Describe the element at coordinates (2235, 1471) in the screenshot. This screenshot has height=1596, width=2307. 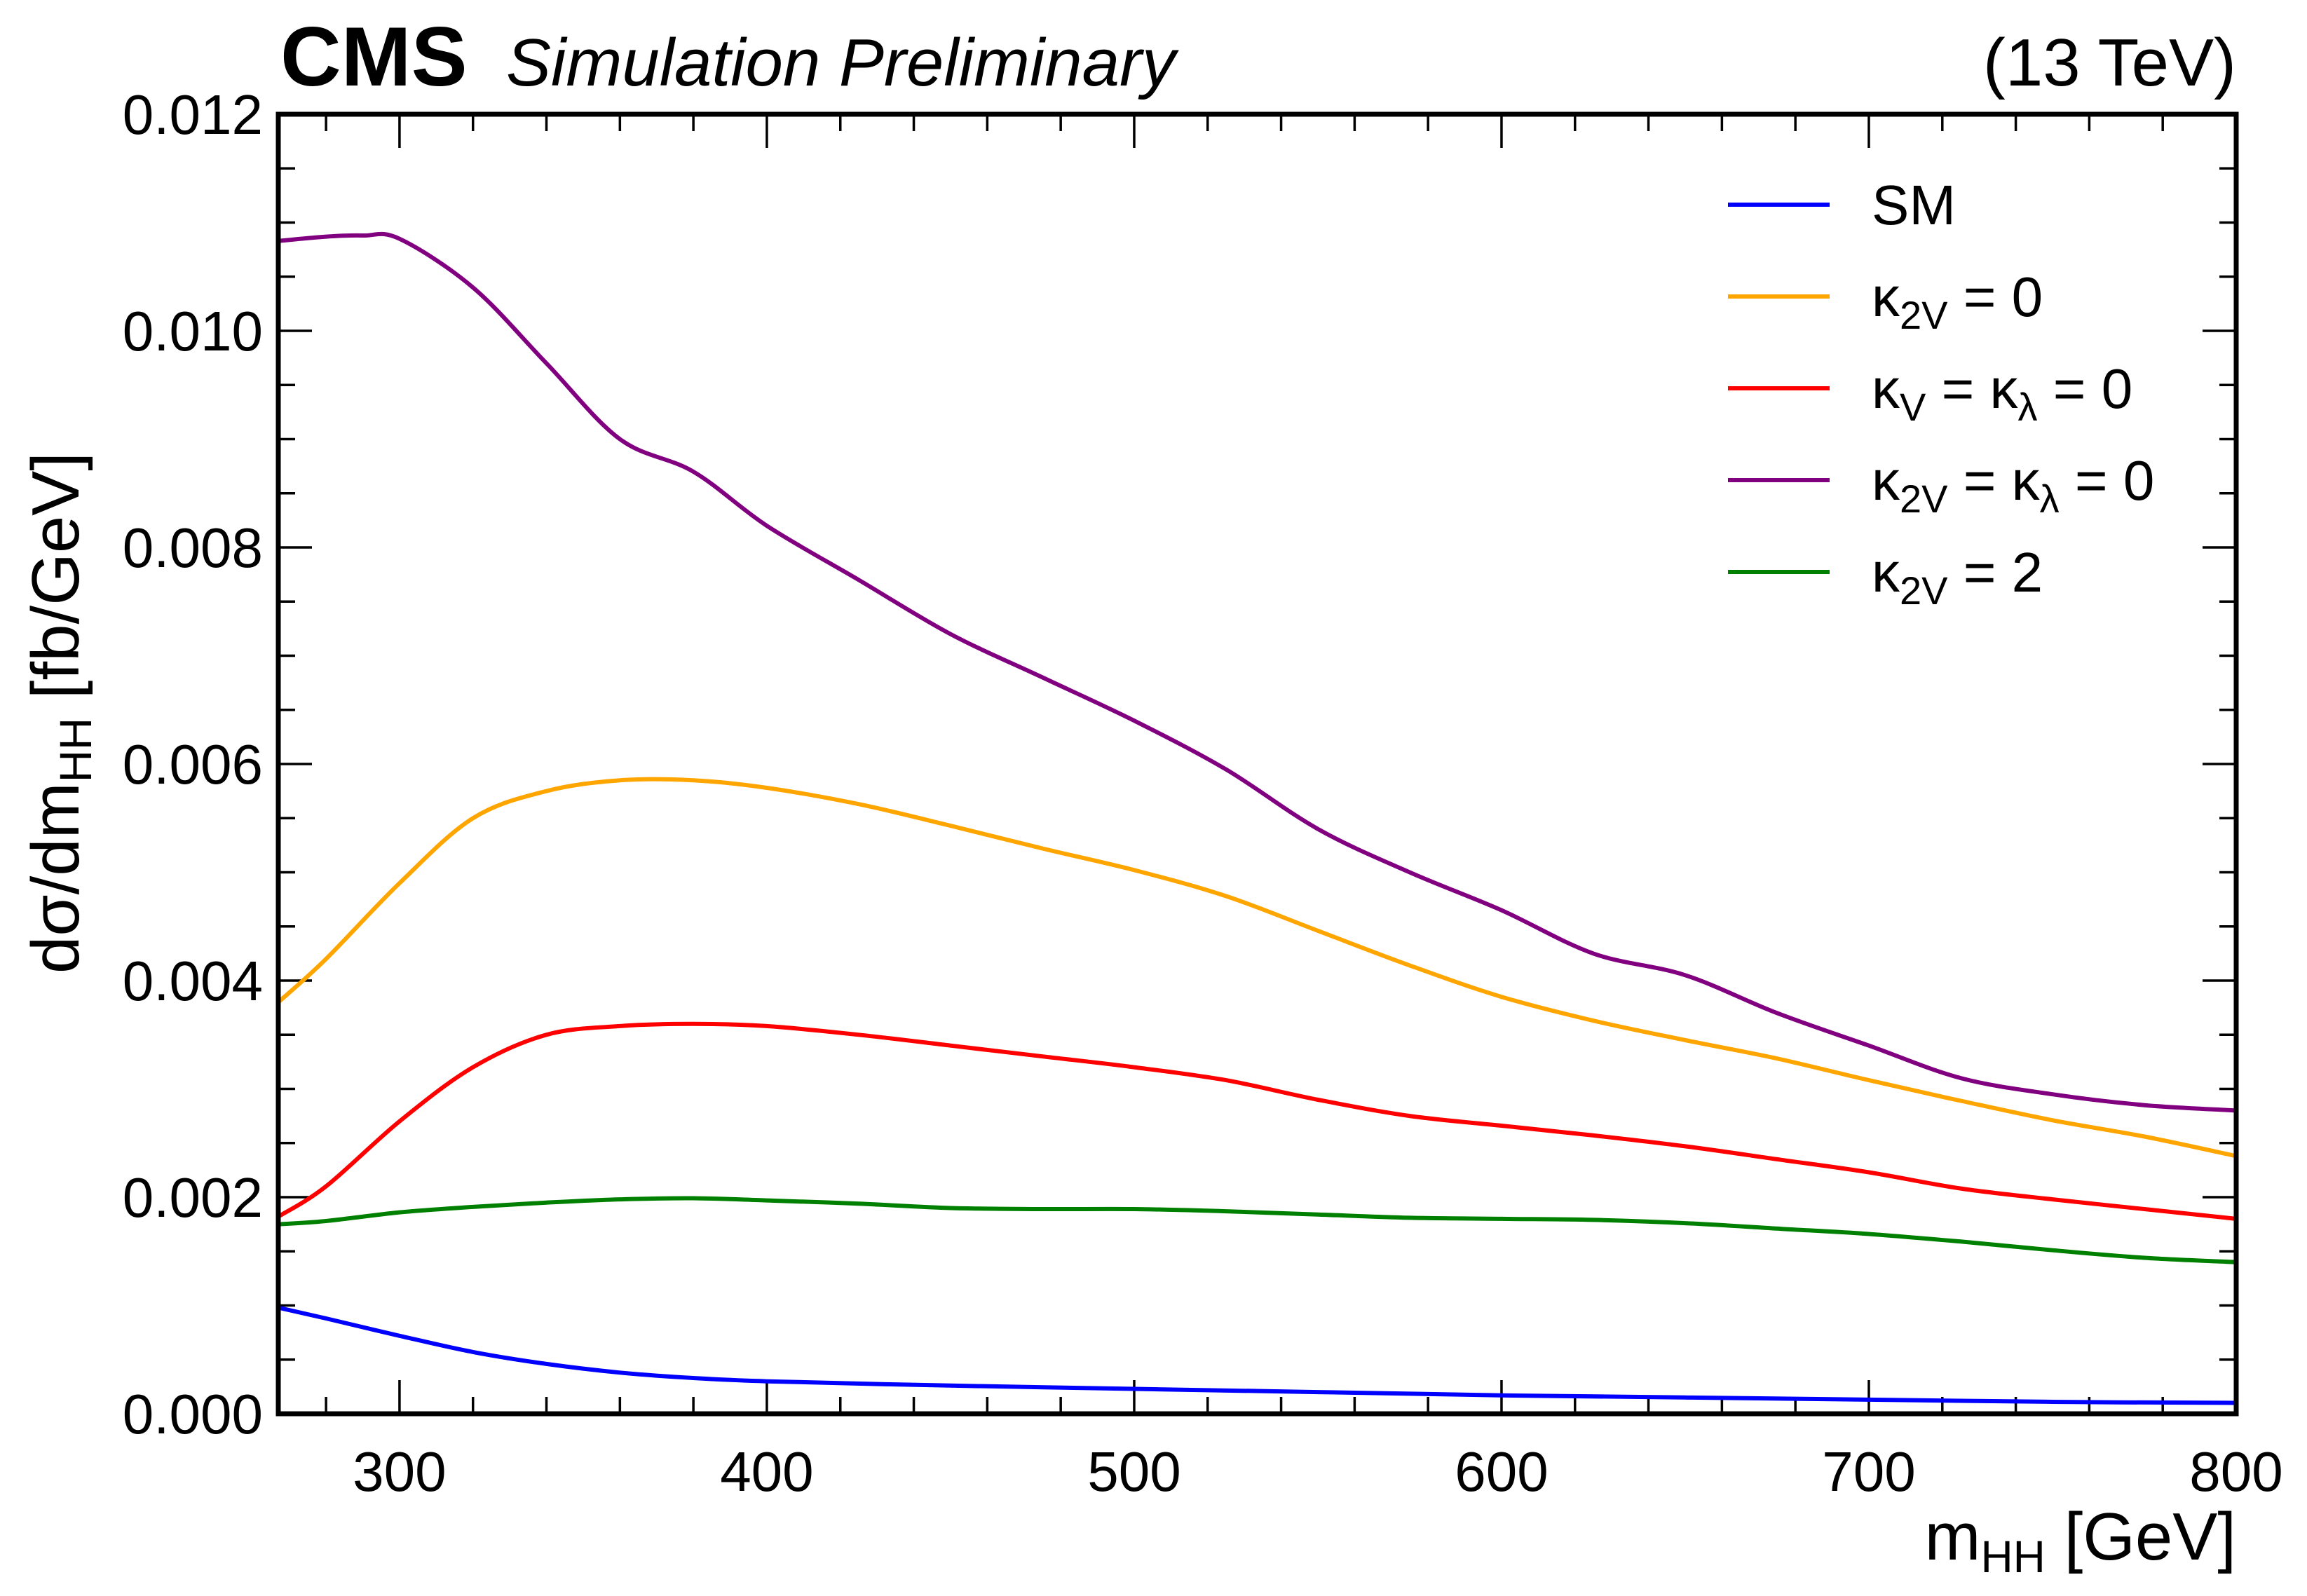
I see `x-tick-label: 800` at that location.